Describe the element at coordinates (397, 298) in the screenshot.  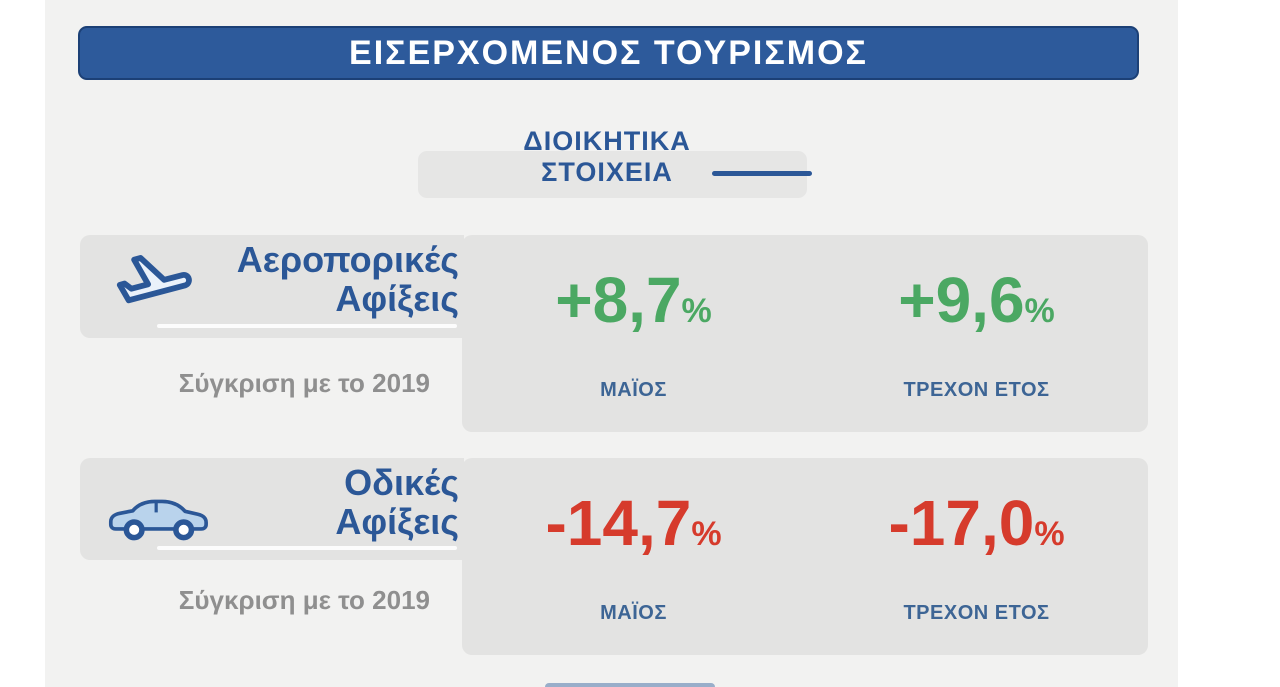
I see `air-title-line2: Αφίξεις` at that location.